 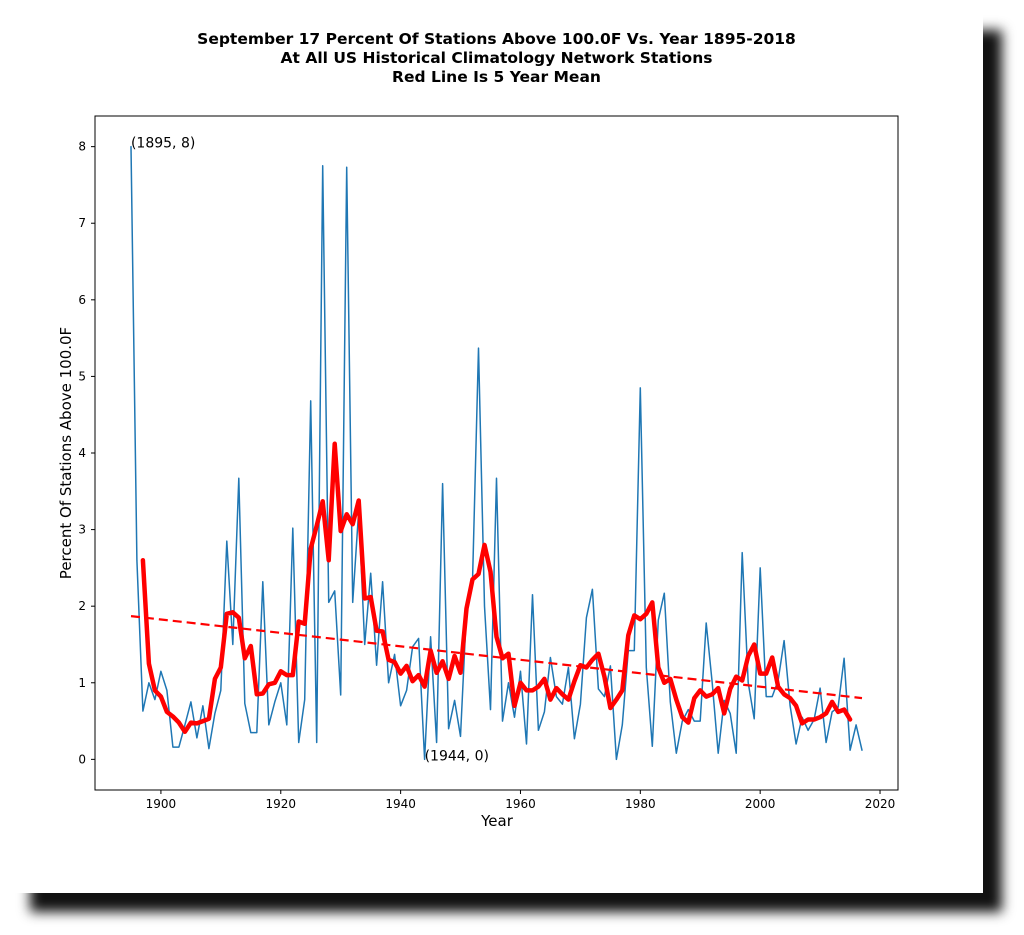 I want to click on x-tick-label: 1980, so click(x=640, y=804).